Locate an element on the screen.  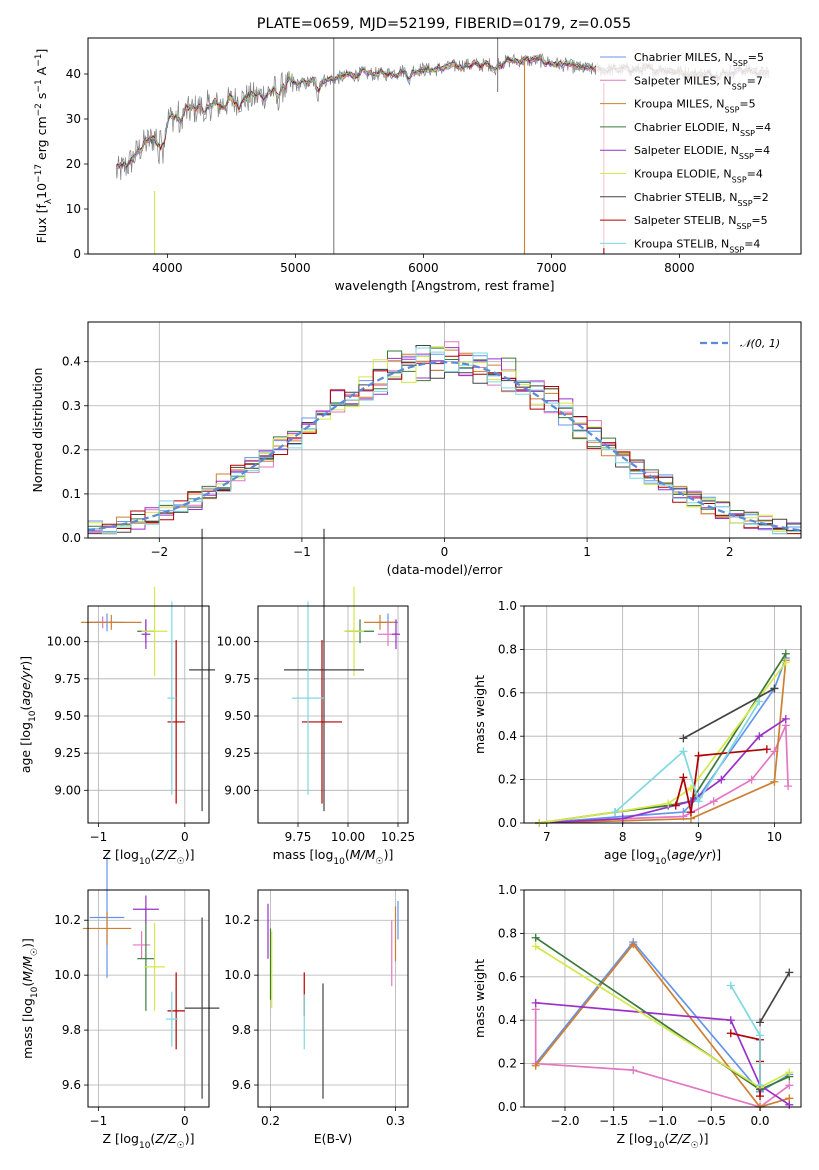
y-tick-label: 0.3 is located at coordinates (71, 406).